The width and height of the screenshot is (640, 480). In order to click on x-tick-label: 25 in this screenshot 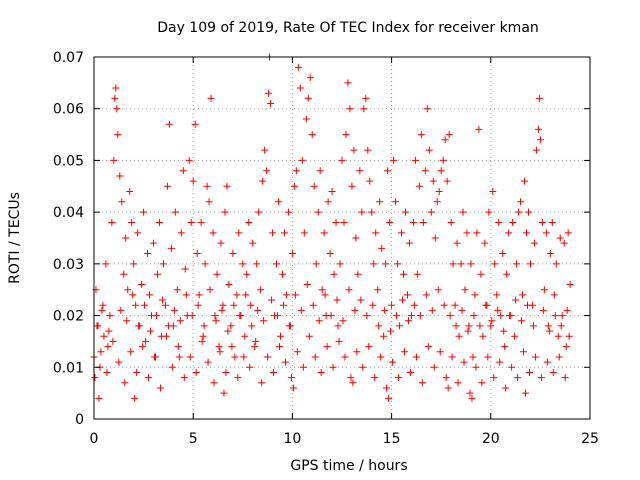, I will do `click(590, 439)`.